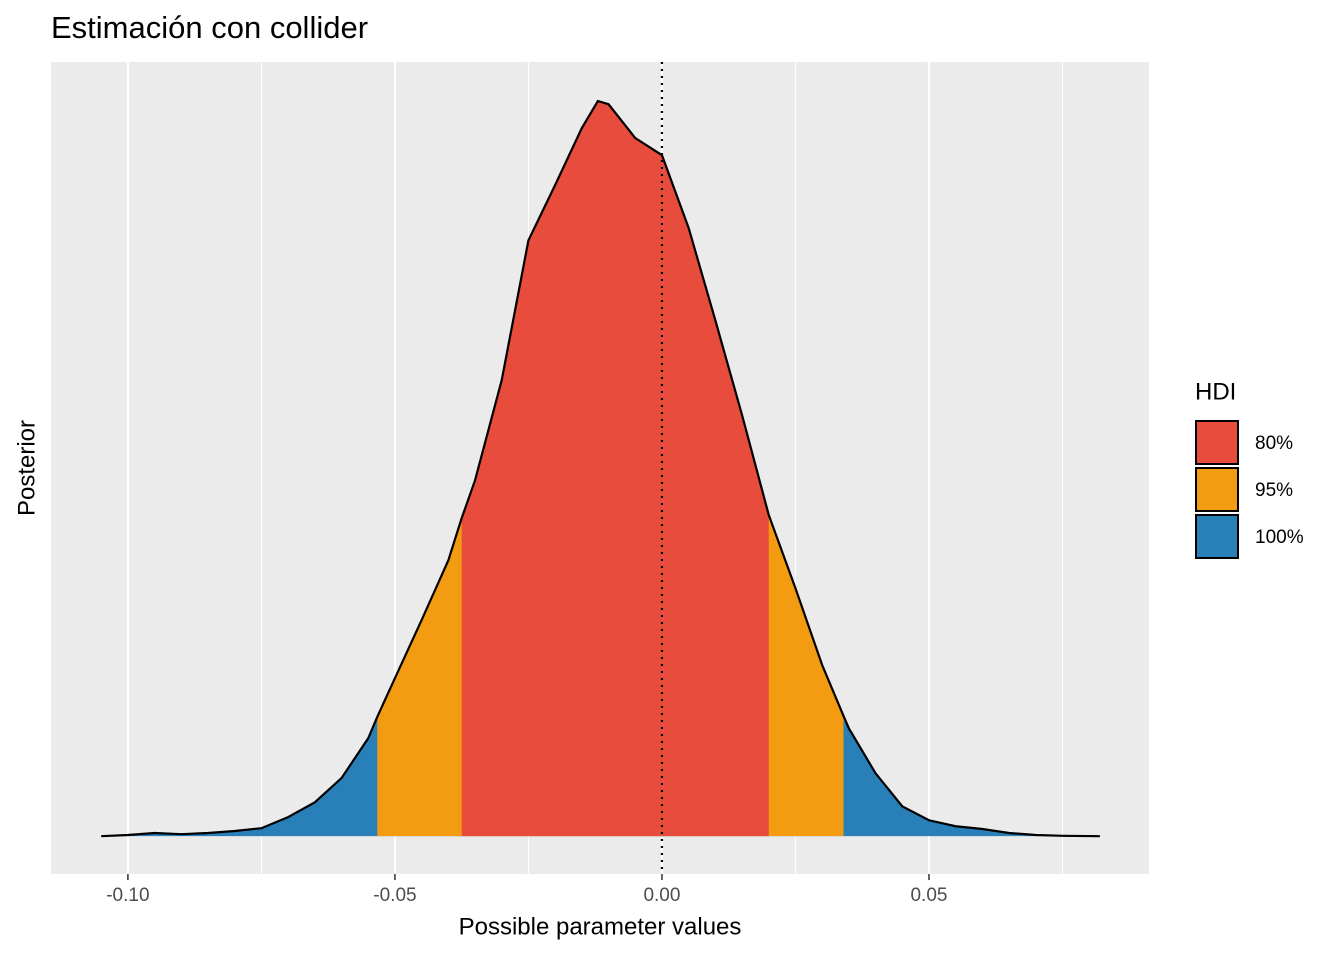 The image size is (1344, 960). Describe the element at coordinates (1274, 443) in the screenshot. I see `legend-label: 80%` at that location.